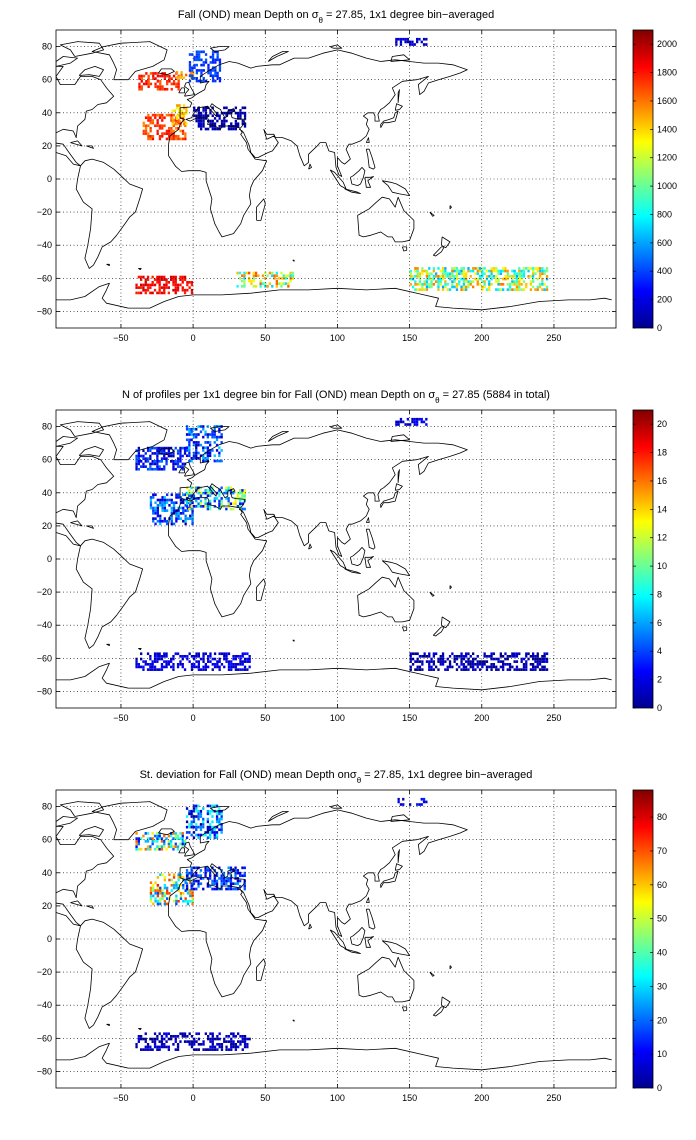 The width and height of the screenshot is (696, 1140). What do you see at coordinates (49, 179) in the screenshot?
I see `y-tick-label: 0` at bounding box center [49, 179].